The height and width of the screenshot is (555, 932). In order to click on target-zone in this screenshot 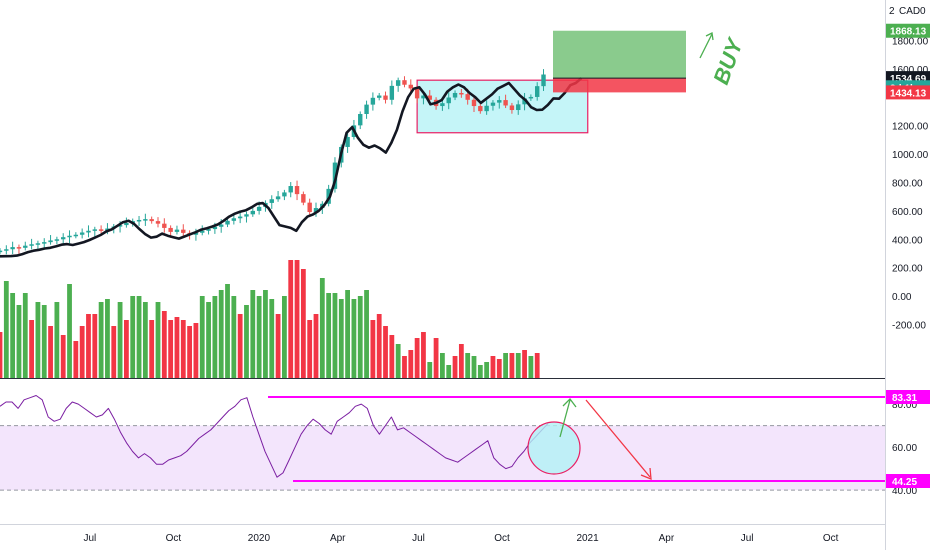, I will do `click(619, 54)`.